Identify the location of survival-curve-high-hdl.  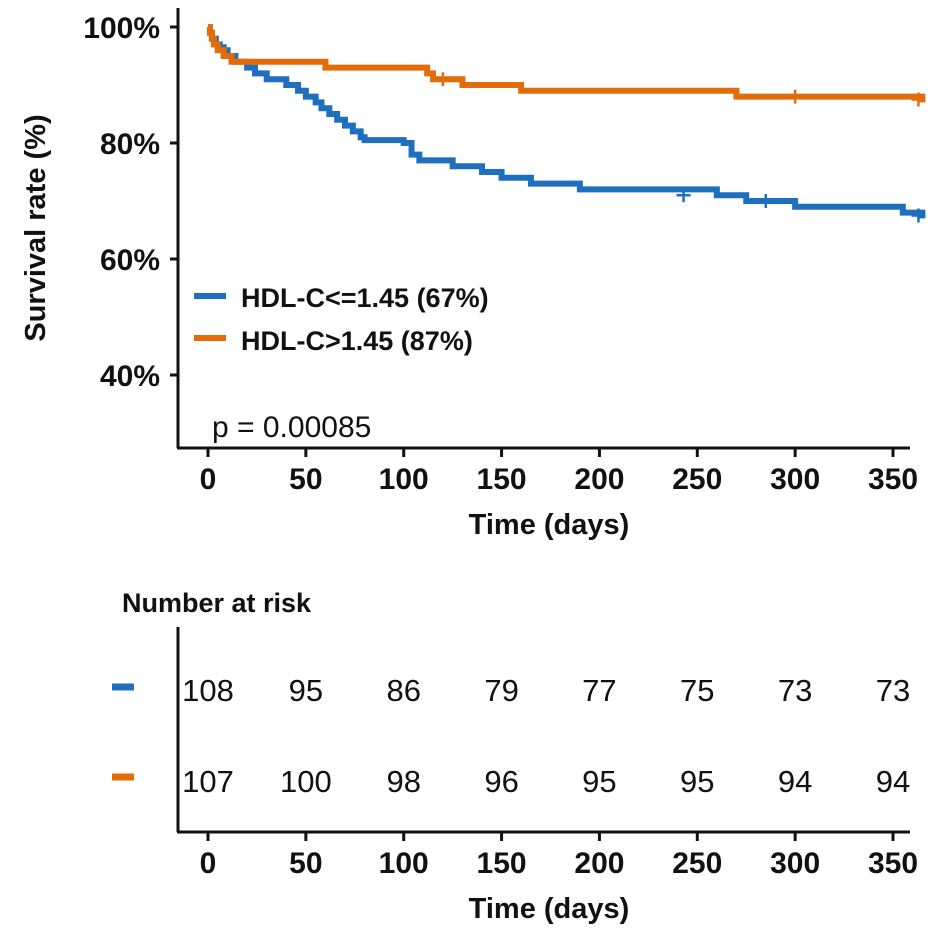
(566, 63).